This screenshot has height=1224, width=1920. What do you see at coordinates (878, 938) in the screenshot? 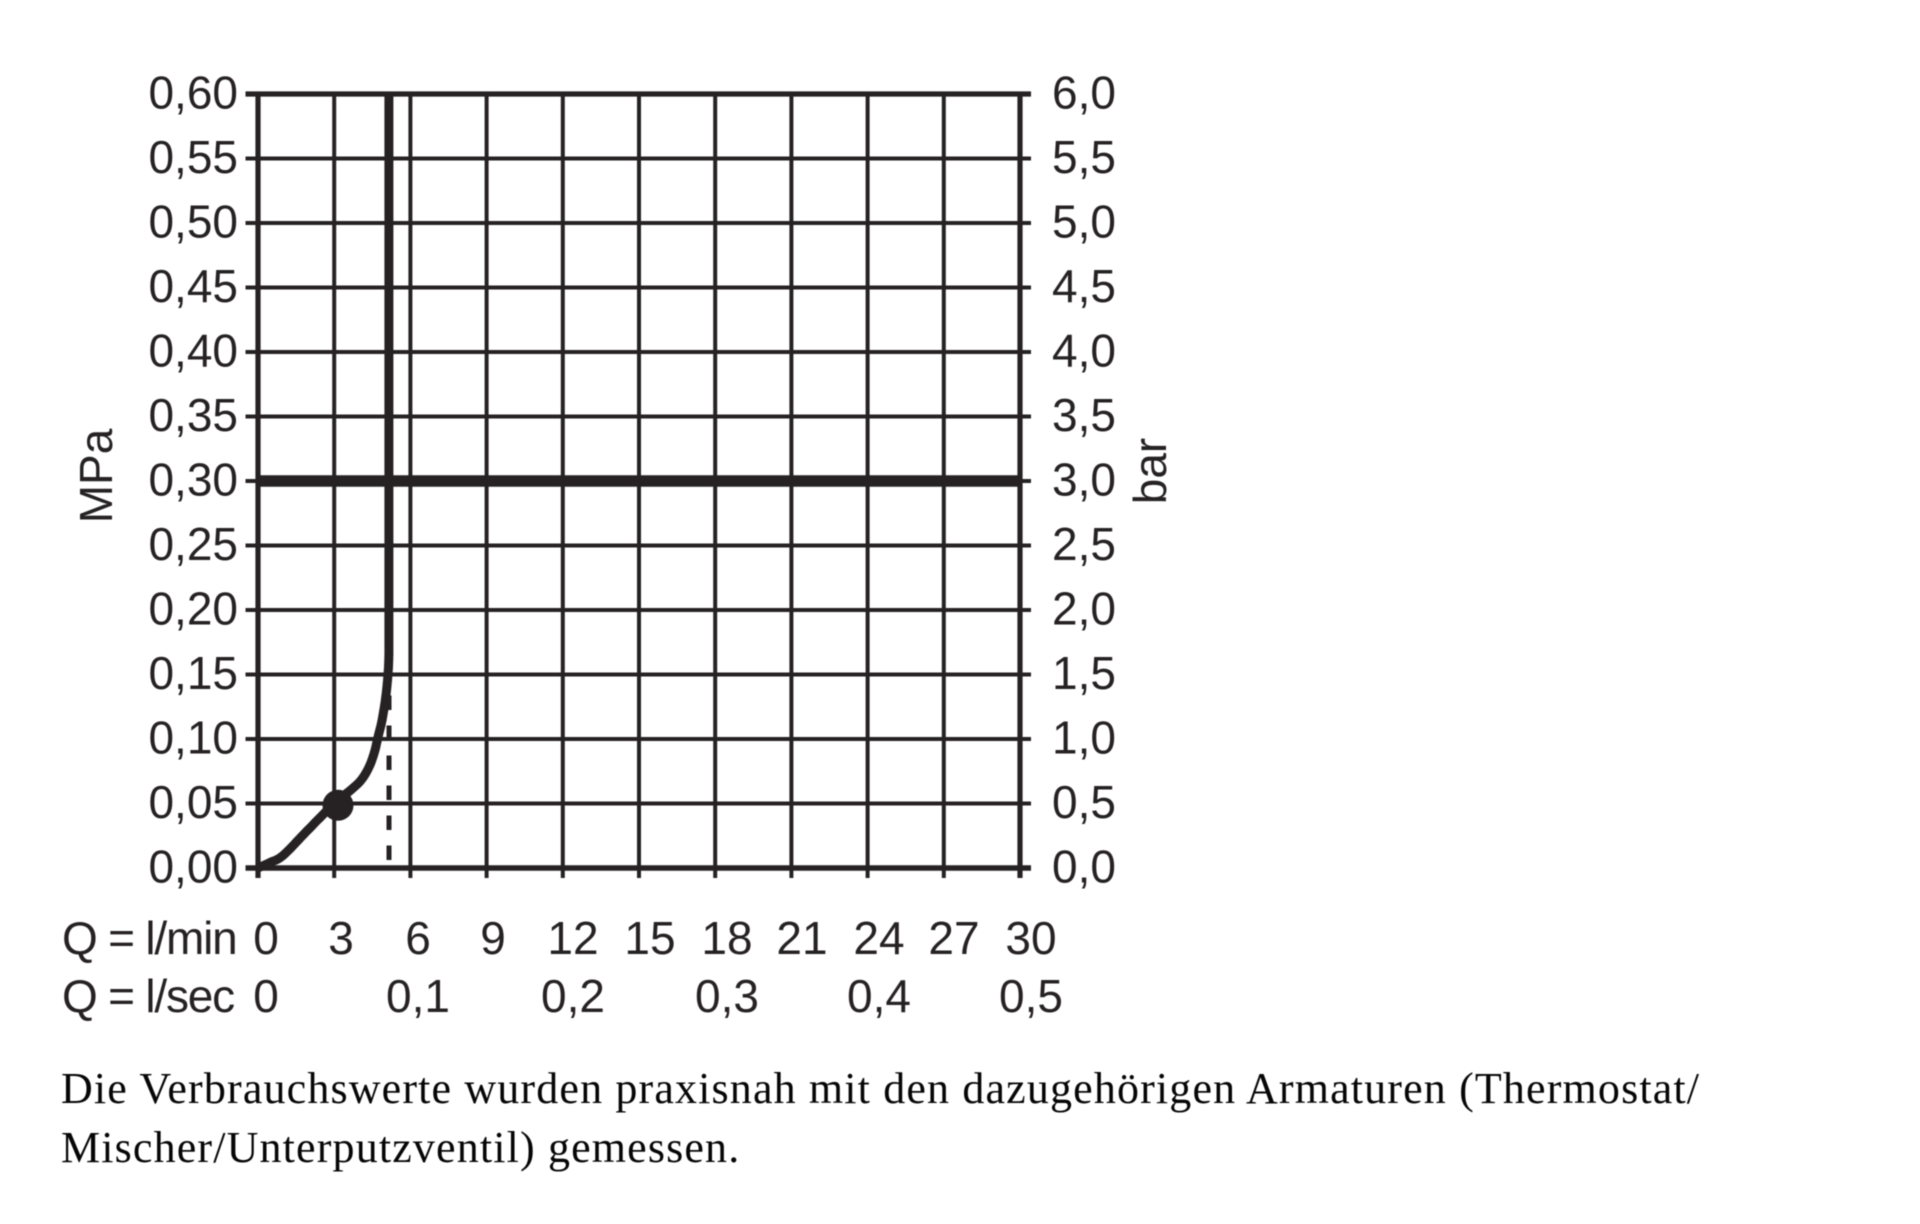
I see `svg-text: 24` at bounding box center [878, 938].